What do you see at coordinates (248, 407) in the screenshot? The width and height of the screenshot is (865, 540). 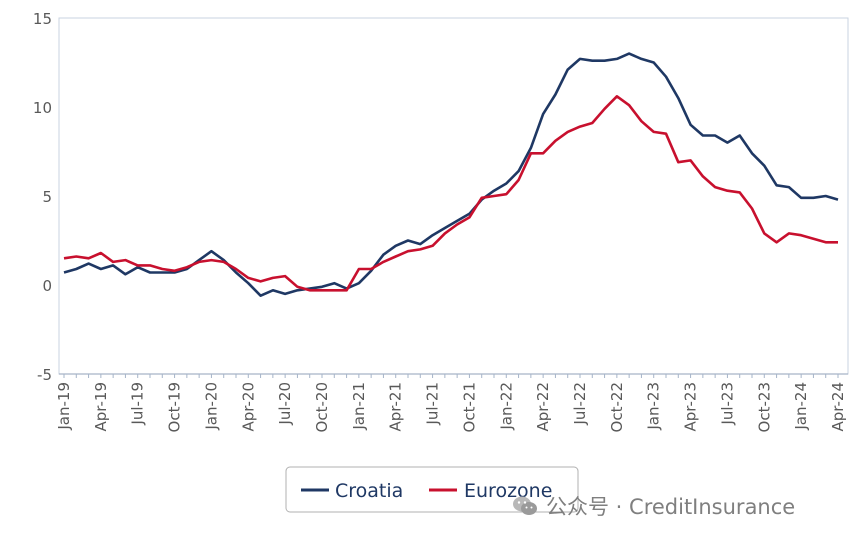 I see `x-tick-label: Apr-20` at bounding box center [248, 407].